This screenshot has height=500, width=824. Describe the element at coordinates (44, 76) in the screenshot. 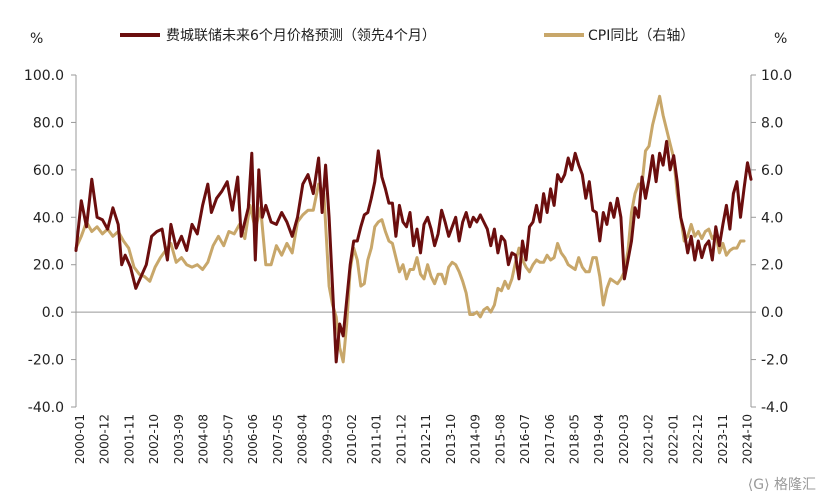

I see `left-tick-label: 100.0` at that location.